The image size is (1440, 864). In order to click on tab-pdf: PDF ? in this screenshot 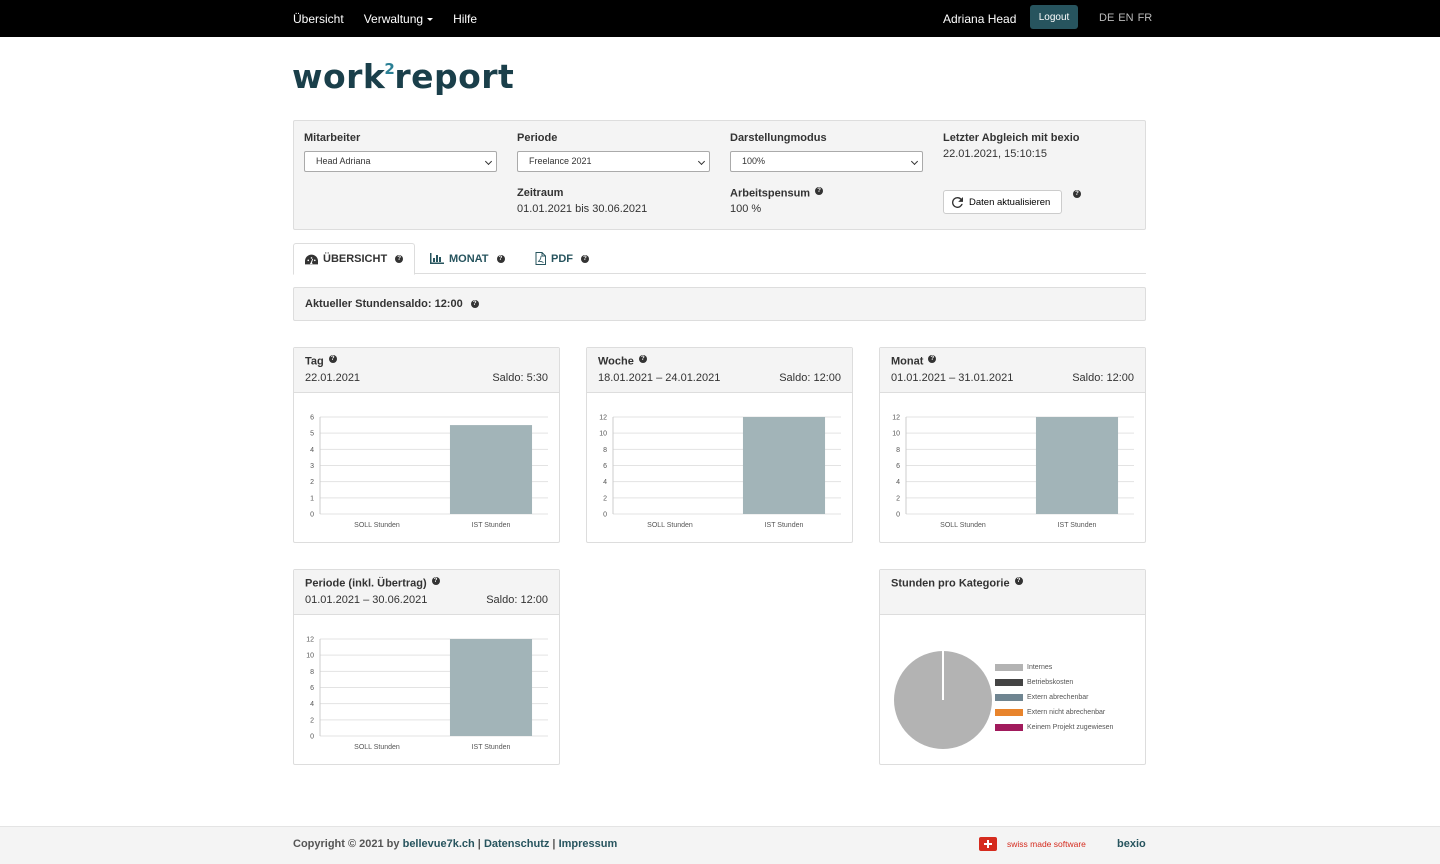, I will do `click(562, 258)`.